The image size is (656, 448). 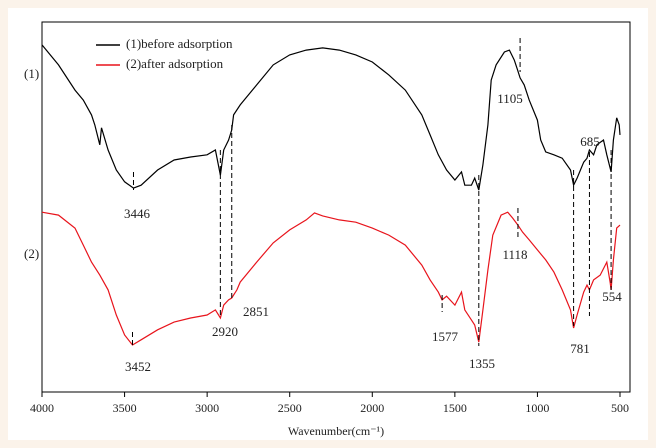 I want to click on legend-label: (1)before adsorption, so click(x=179, y=43).